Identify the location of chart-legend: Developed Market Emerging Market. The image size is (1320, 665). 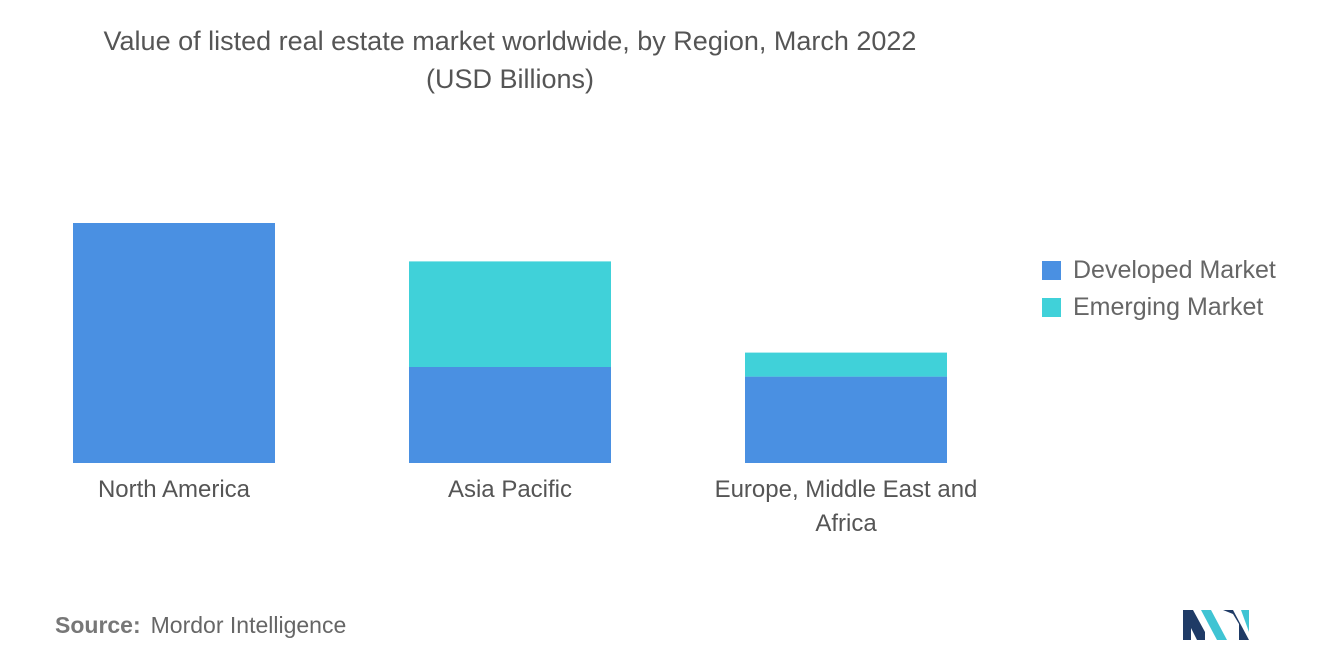
(1159, 289).